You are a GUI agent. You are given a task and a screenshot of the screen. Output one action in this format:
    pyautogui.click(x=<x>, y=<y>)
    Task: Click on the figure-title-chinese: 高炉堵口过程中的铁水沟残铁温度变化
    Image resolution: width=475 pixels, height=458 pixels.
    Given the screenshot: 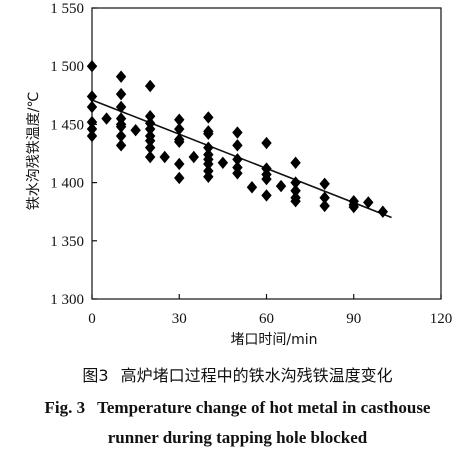 What is the action you would take?
    pyautogui.click(x=256, y=375)
    